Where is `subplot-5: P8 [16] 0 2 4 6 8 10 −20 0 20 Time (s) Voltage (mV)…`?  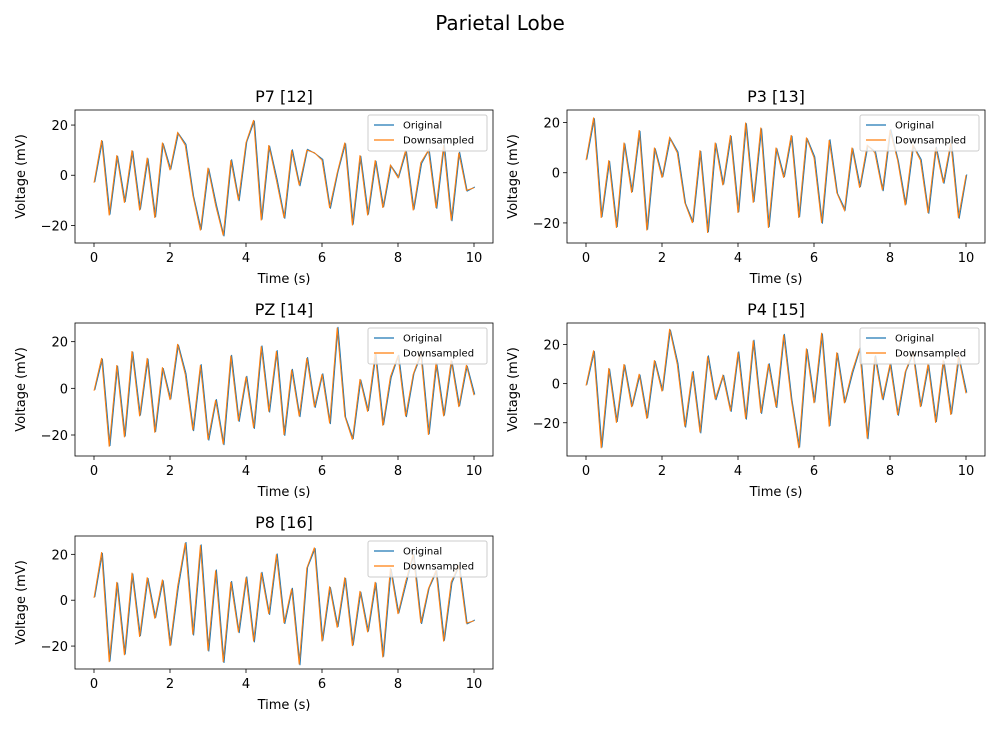 subplot-5: P8 [16] 0 2 4 6 8 10 −20 0 20 Time (s) Voltage (mV)… is located at coordinates (254, 613).